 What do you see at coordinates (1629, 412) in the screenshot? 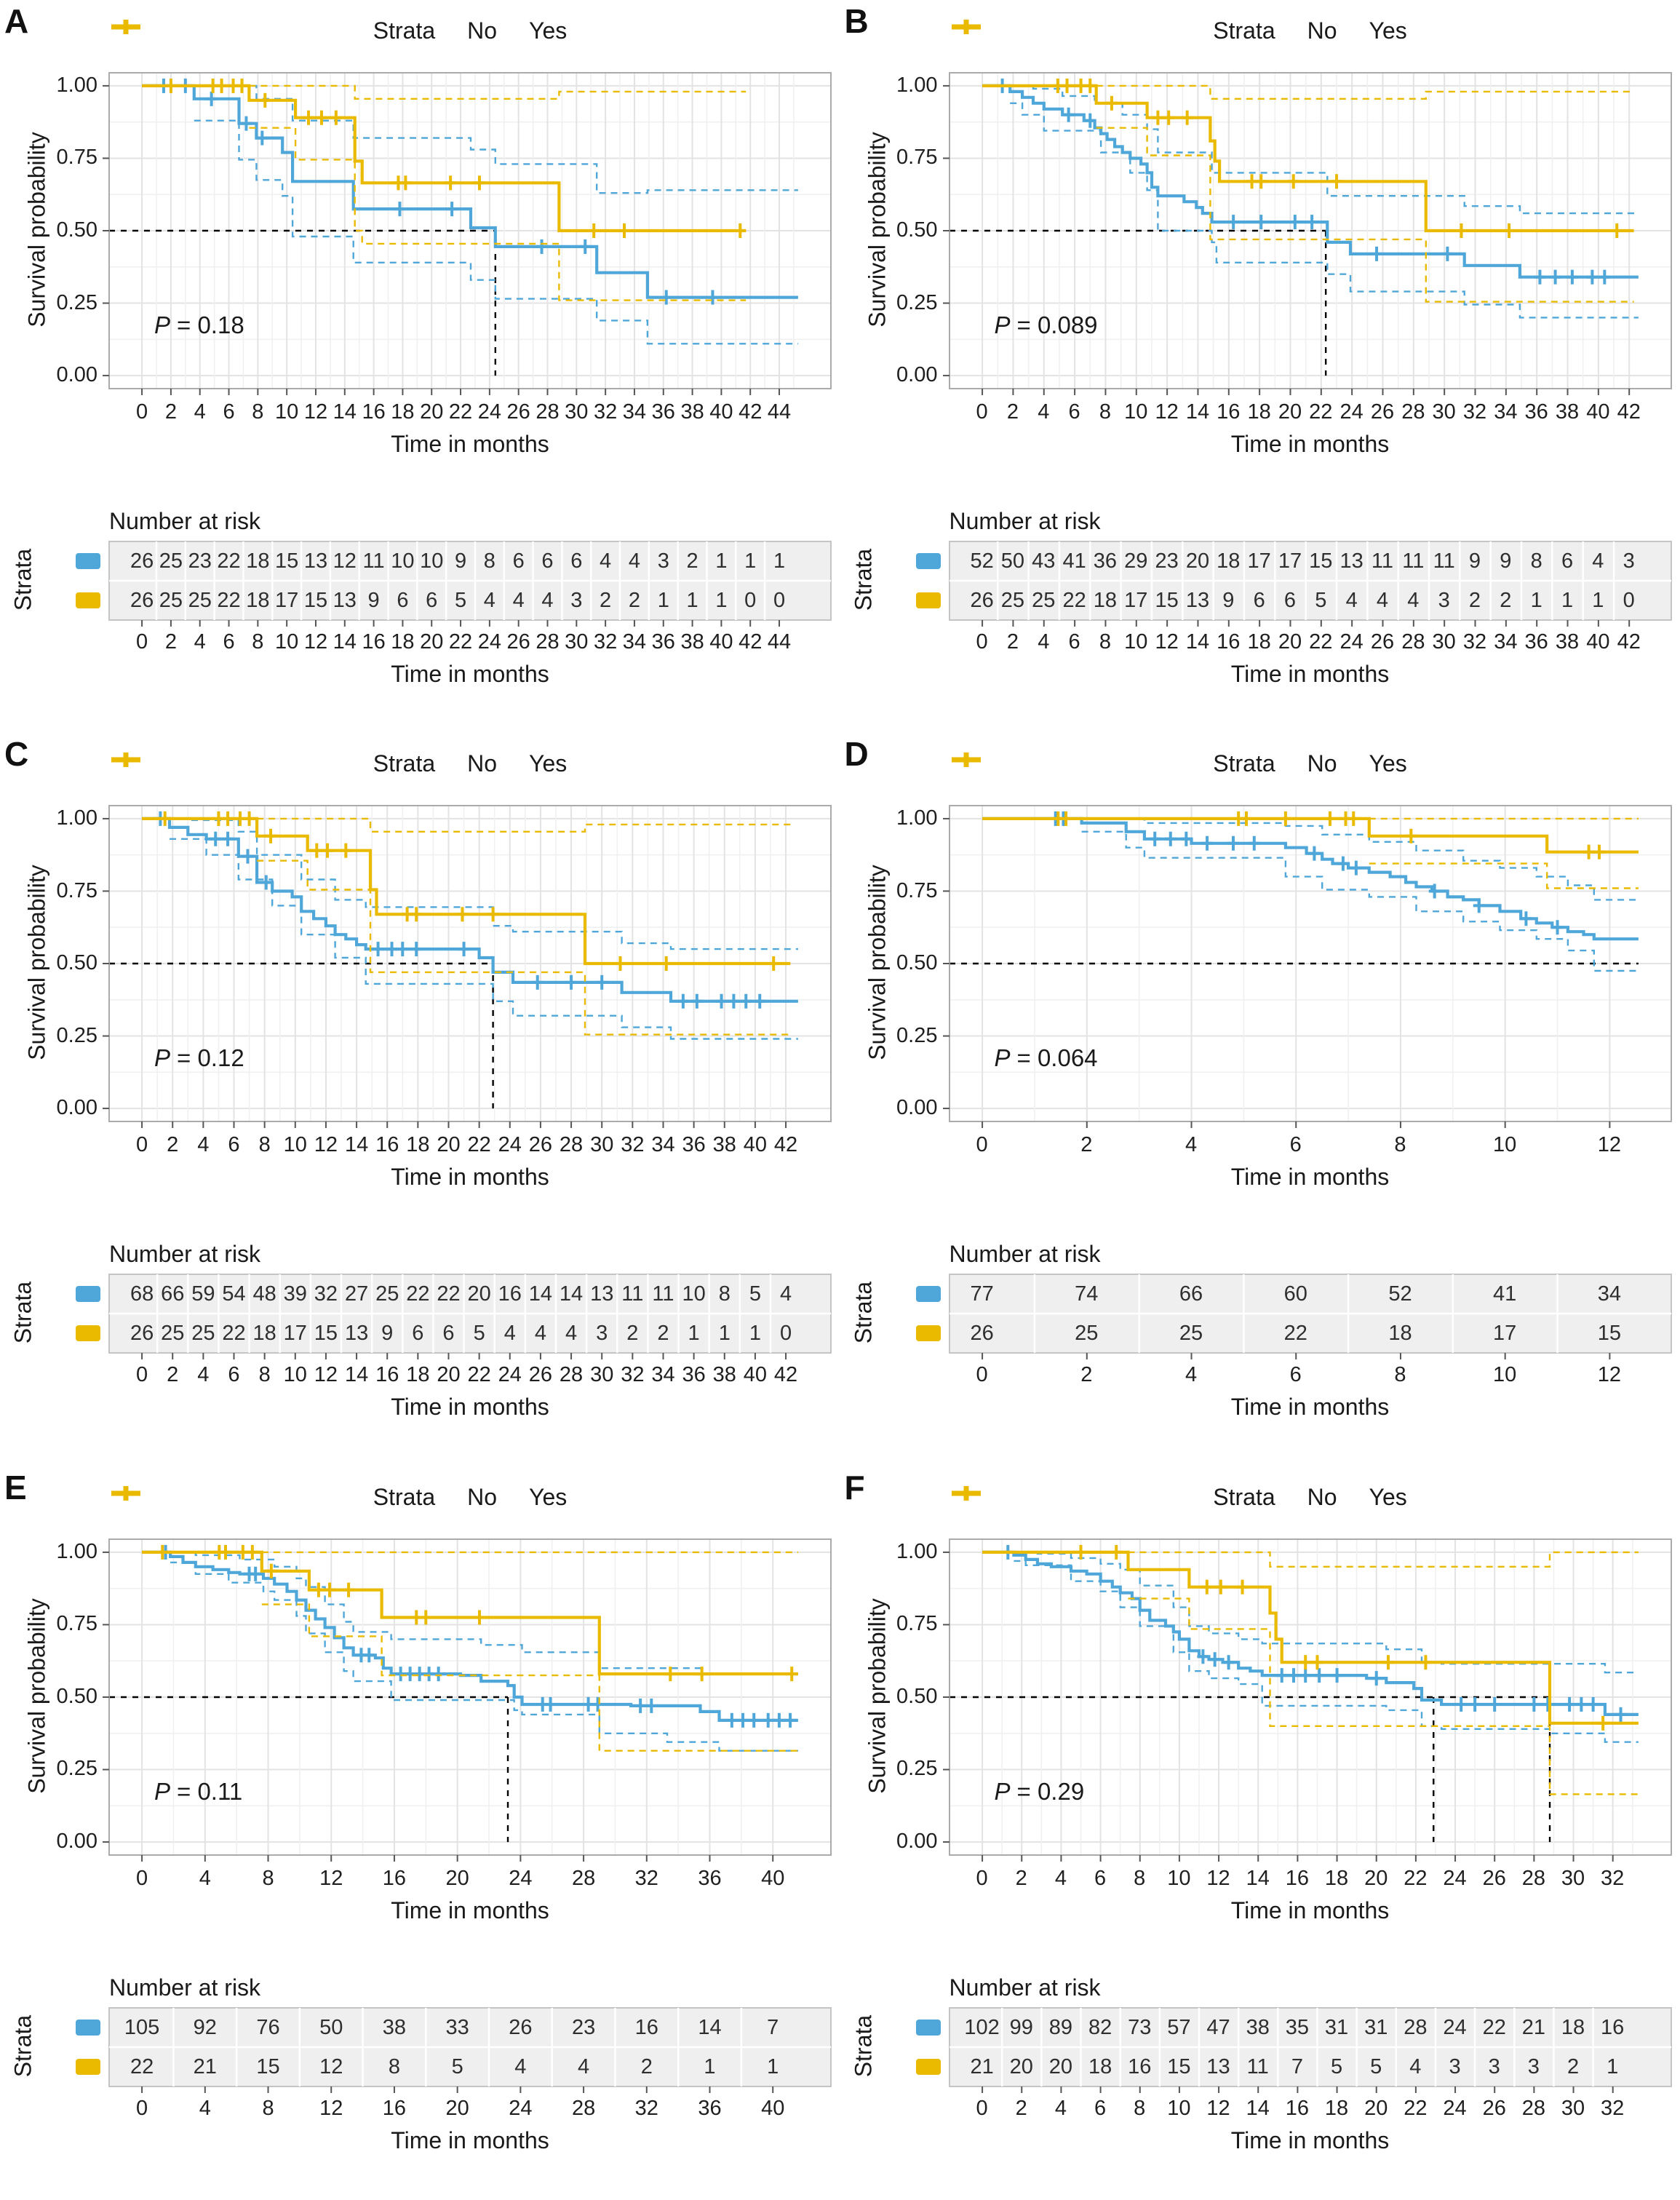
I see `x-tick-label: 42` at bounding box center [1629, 412].